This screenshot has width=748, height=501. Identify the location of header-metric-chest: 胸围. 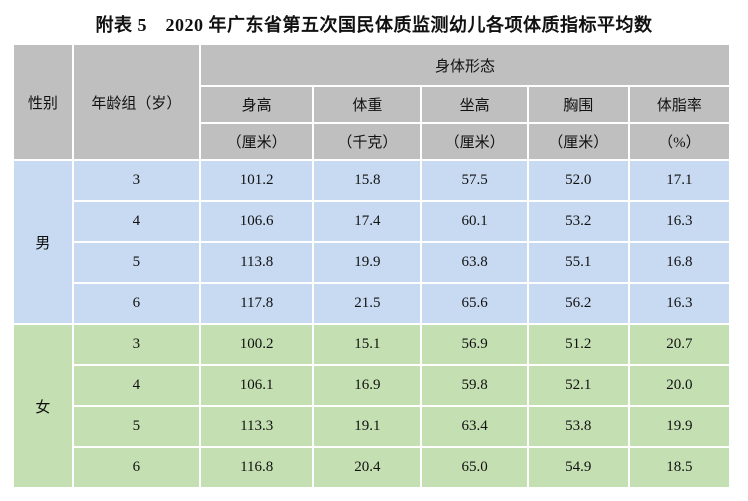
(578, 104).